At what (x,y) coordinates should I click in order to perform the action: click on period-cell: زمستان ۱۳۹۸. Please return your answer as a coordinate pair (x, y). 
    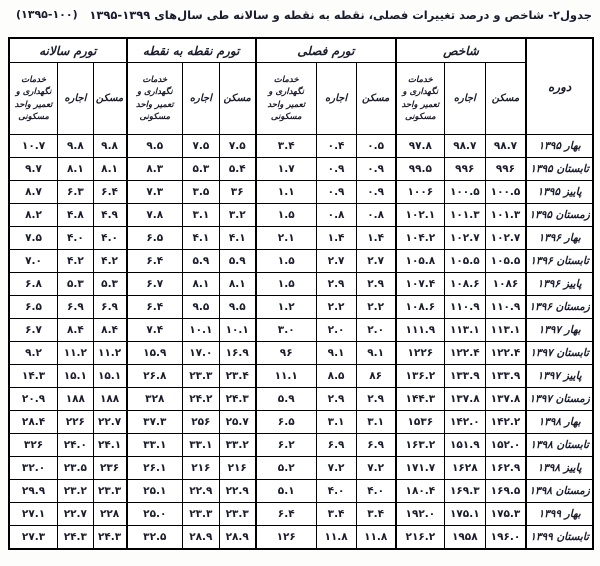
    Looking at the image, I should click on (559, 491).